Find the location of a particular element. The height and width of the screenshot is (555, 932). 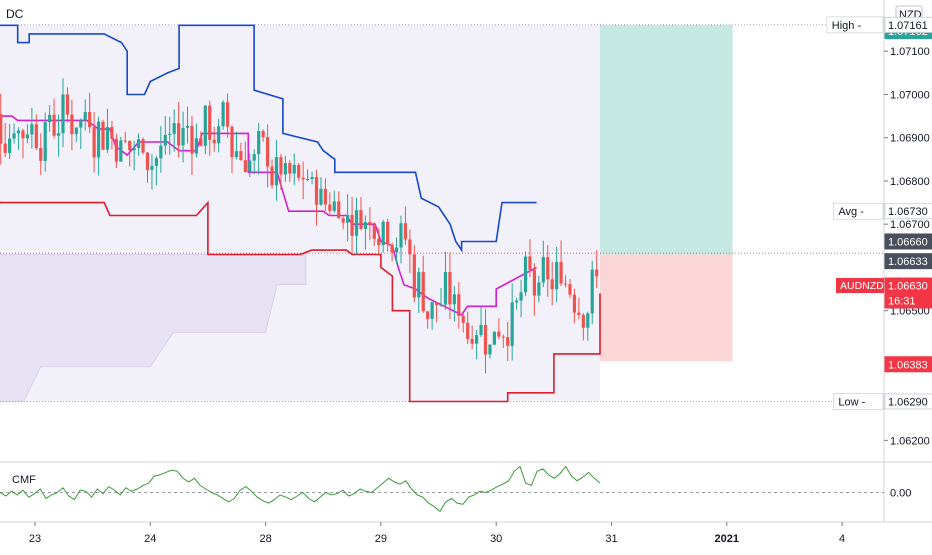

stop-price-tag-bg is located at coordinates (908, 364).